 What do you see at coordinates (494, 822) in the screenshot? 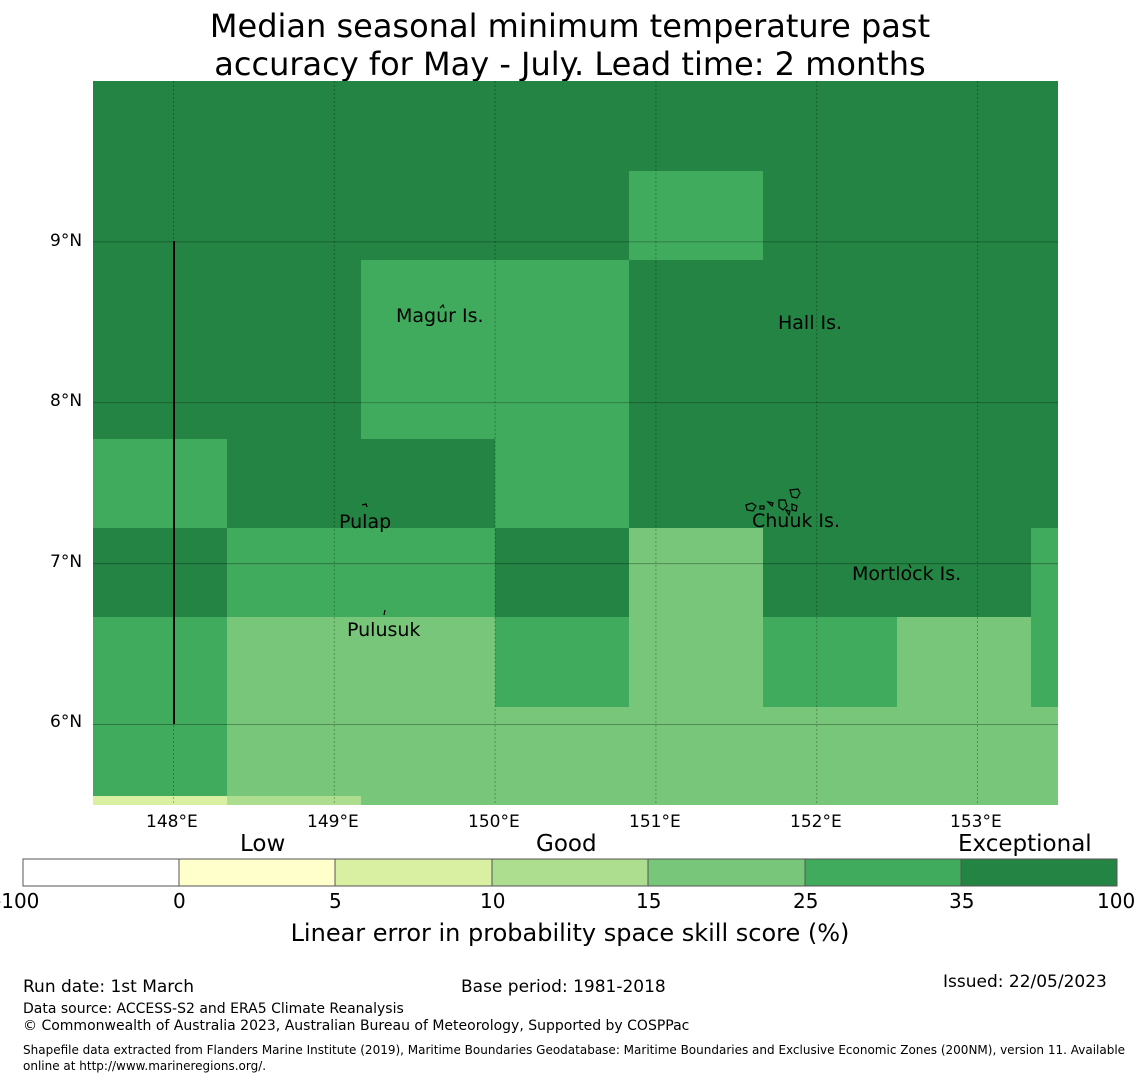
I see `x-tick-150e: 150°E` at bounding box center [494, 822].